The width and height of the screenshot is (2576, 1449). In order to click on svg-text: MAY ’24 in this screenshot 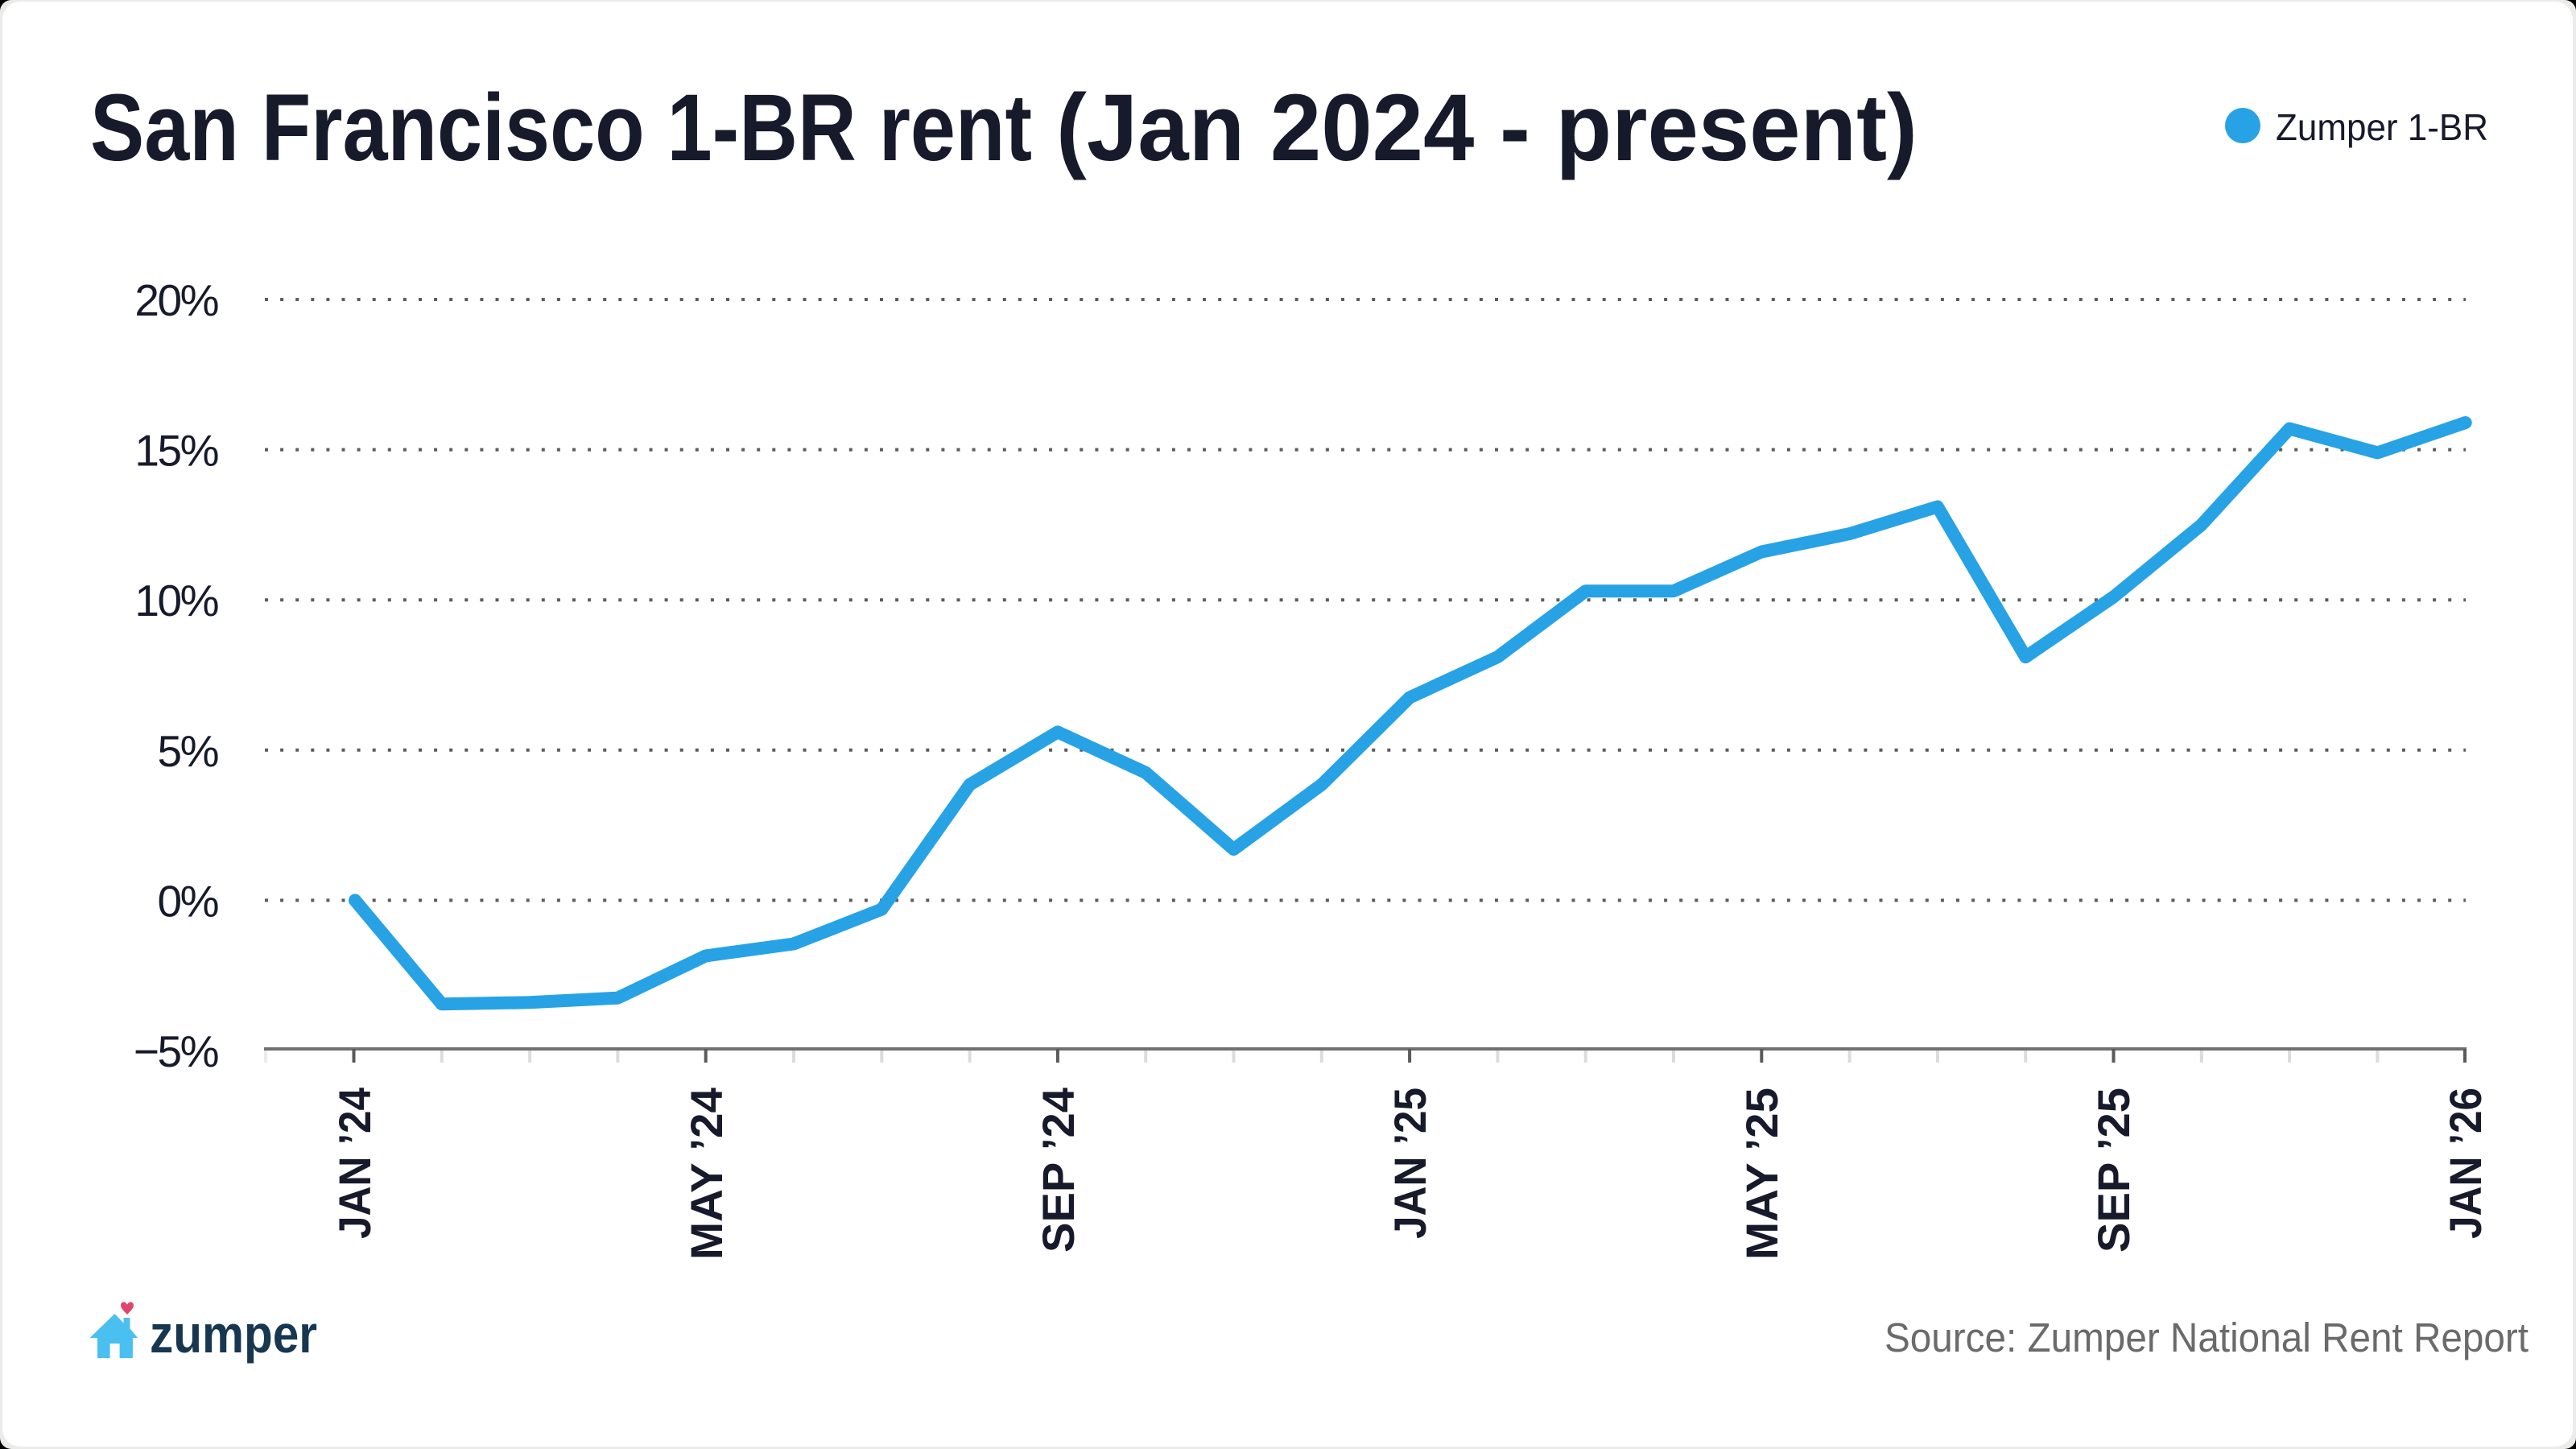, I will do `click(706, 1174)`.